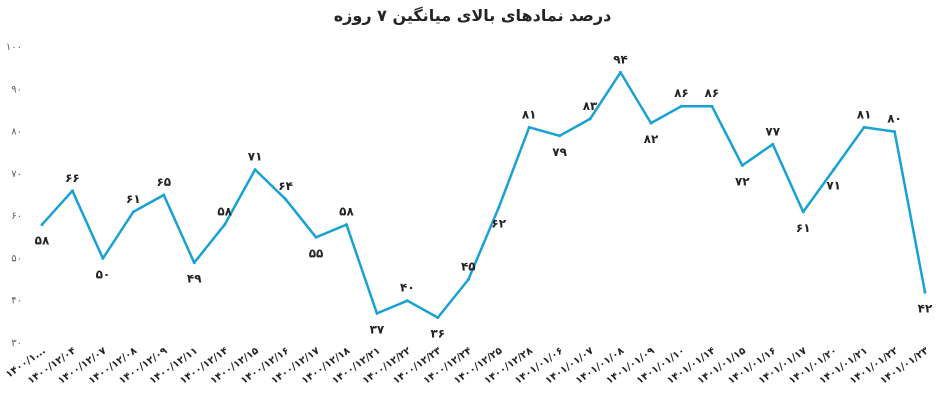 The height and width of the screenshot is (405, 945). What do you see at coordinates (472, 15) in the screenshot?
I see `chart-title: درصد نمادهای بالای میانگین ۷ روزه` at bounding box center [472, 15].